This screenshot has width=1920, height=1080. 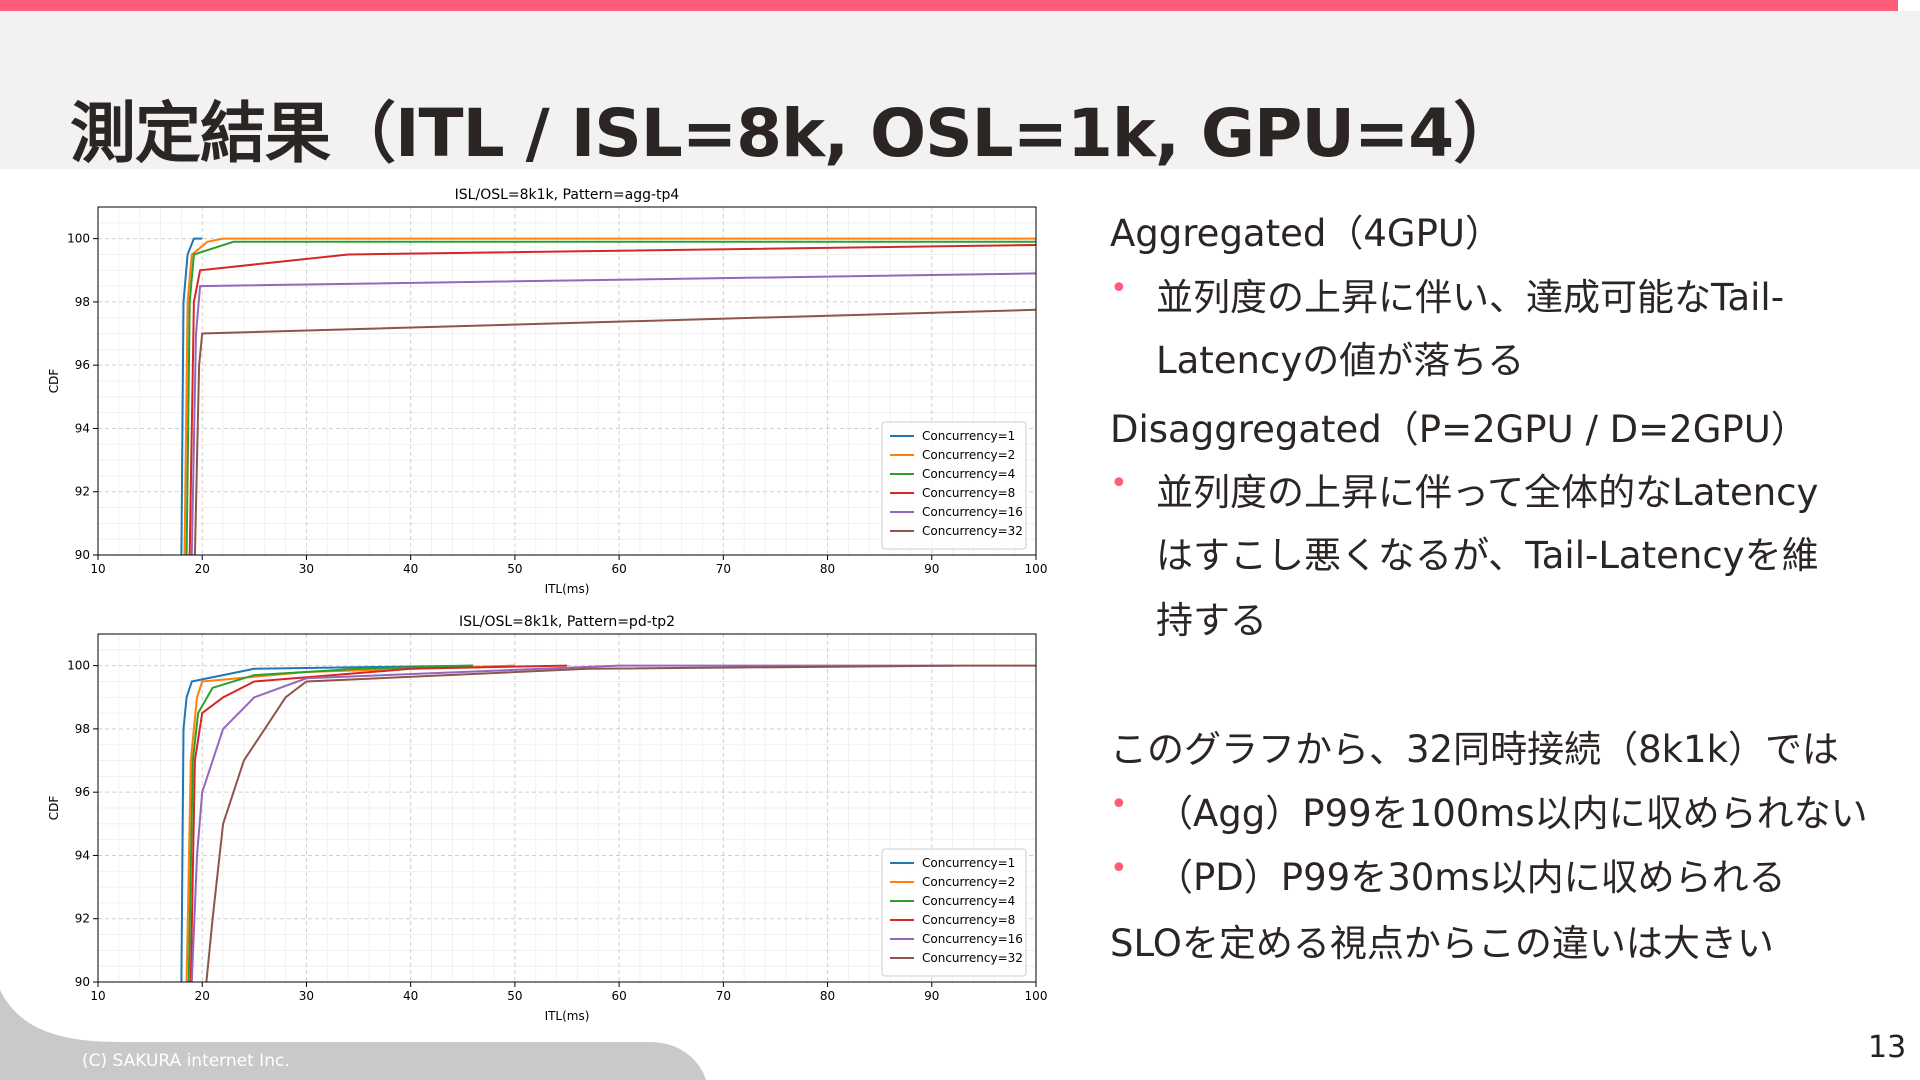 I want to click on heading-disaggregated: Disaggregated（P=2GPU / D=2GPU）, so click(x=1459, y=429).